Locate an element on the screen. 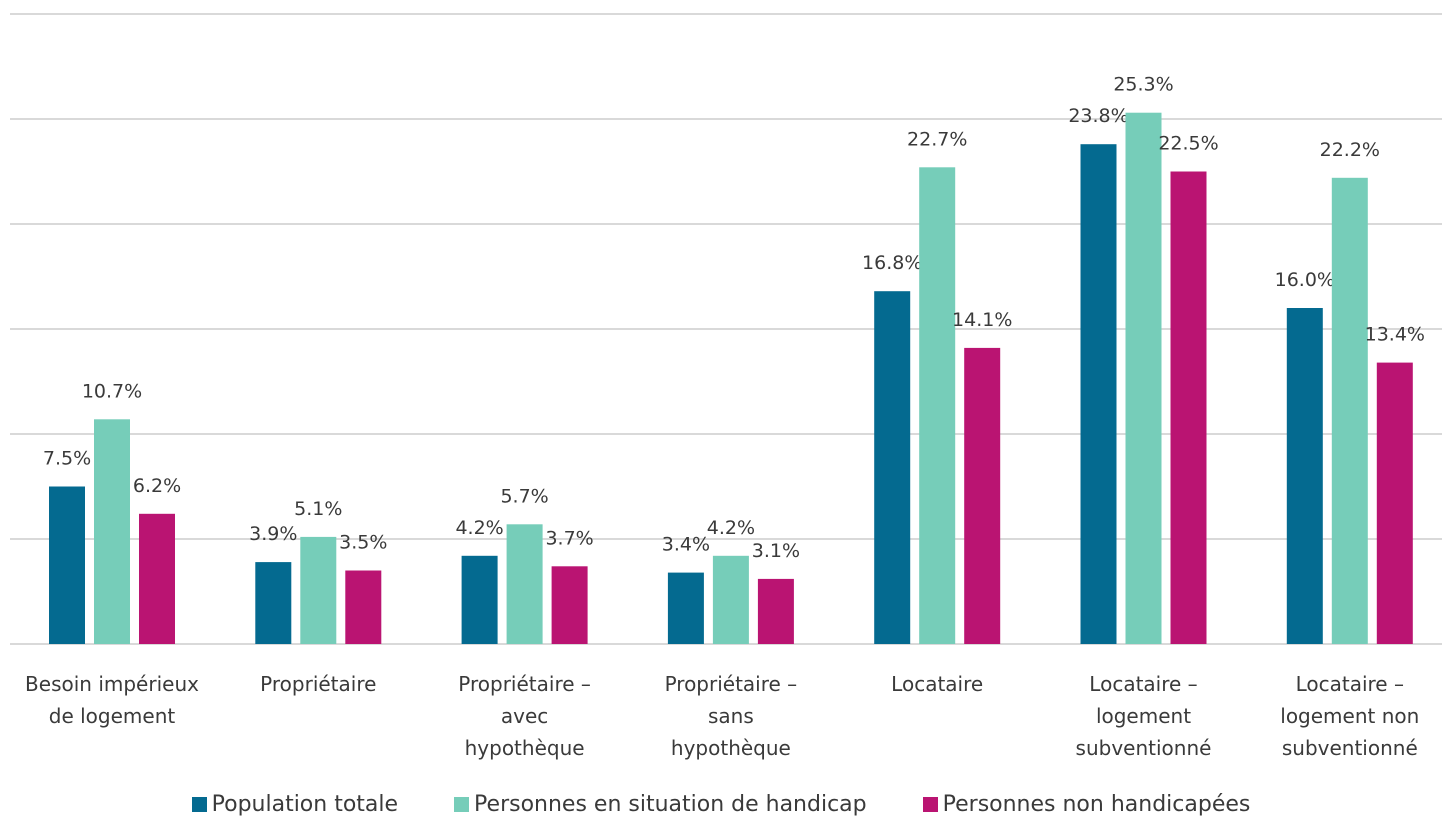  legend-item: Population totale is located at coordinates (295, 805).